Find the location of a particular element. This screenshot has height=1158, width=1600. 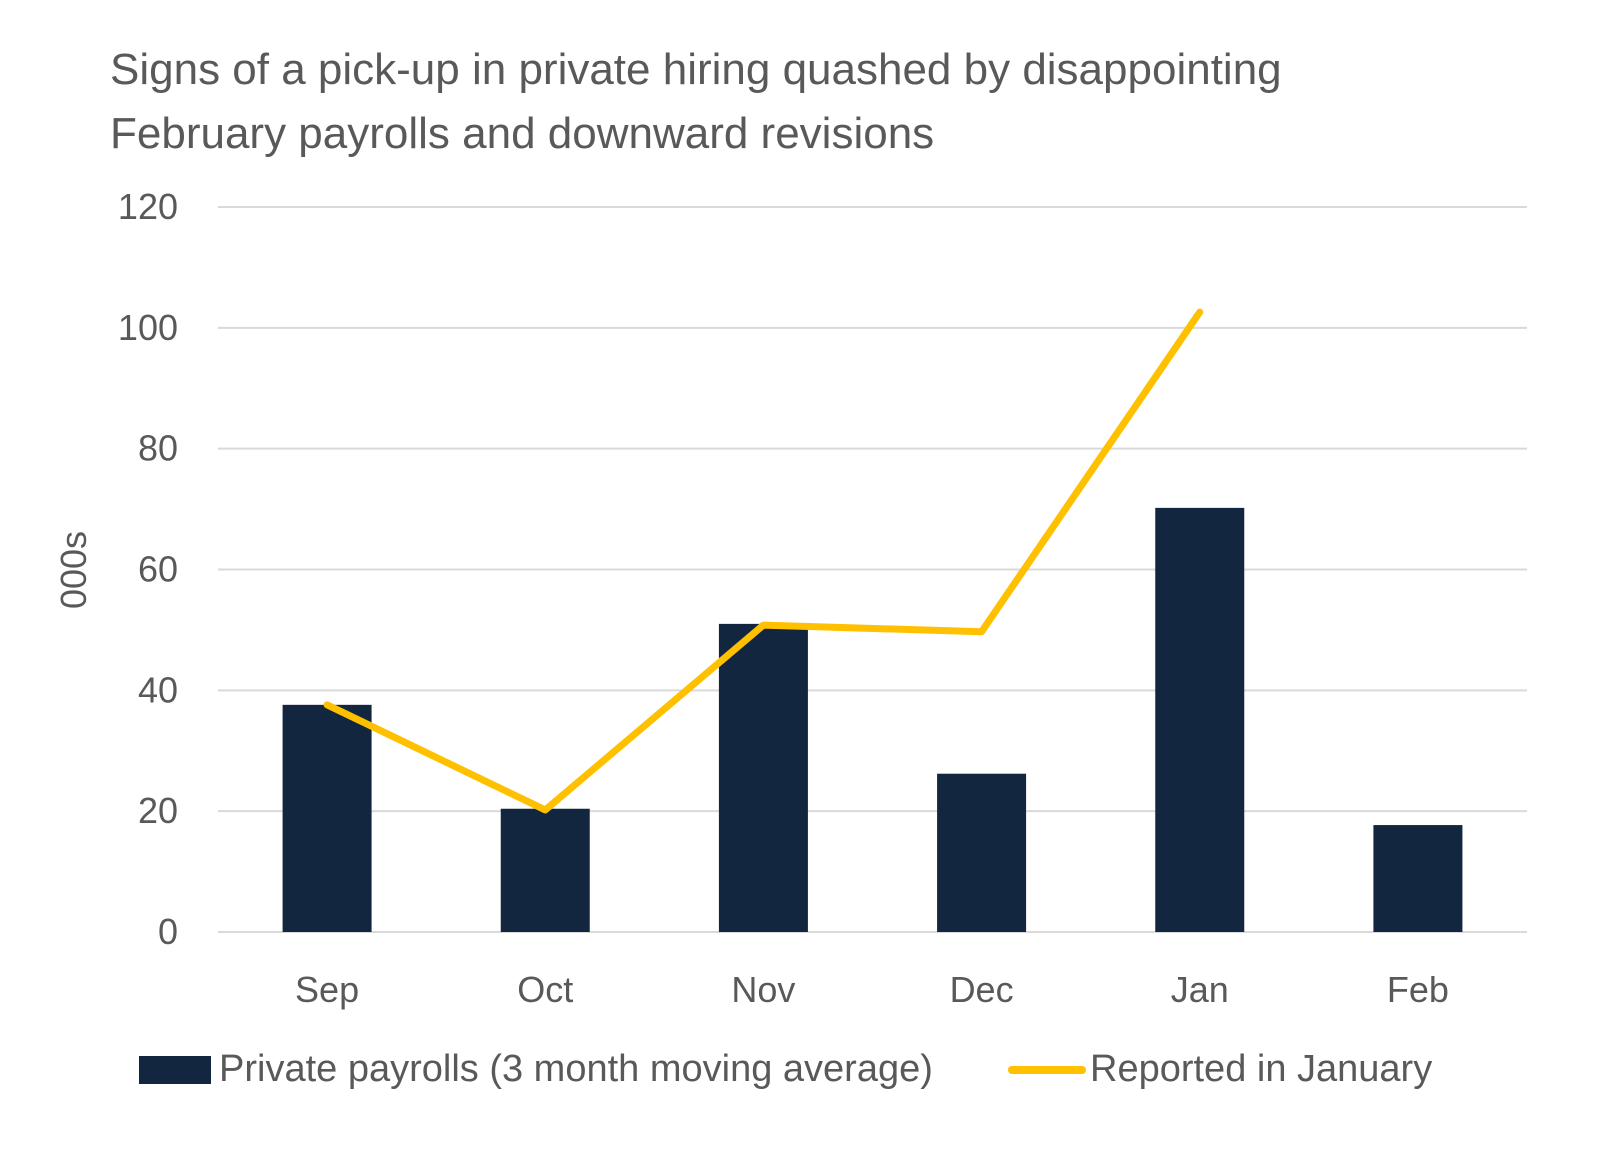

bar-dec is located at coordinates (982, 852).